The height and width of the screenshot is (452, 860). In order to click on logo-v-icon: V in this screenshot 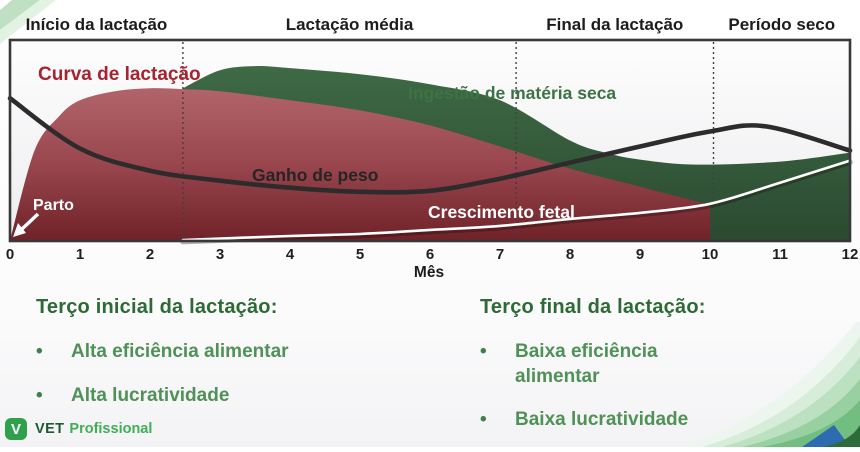, I will do `click(16, 429)`.